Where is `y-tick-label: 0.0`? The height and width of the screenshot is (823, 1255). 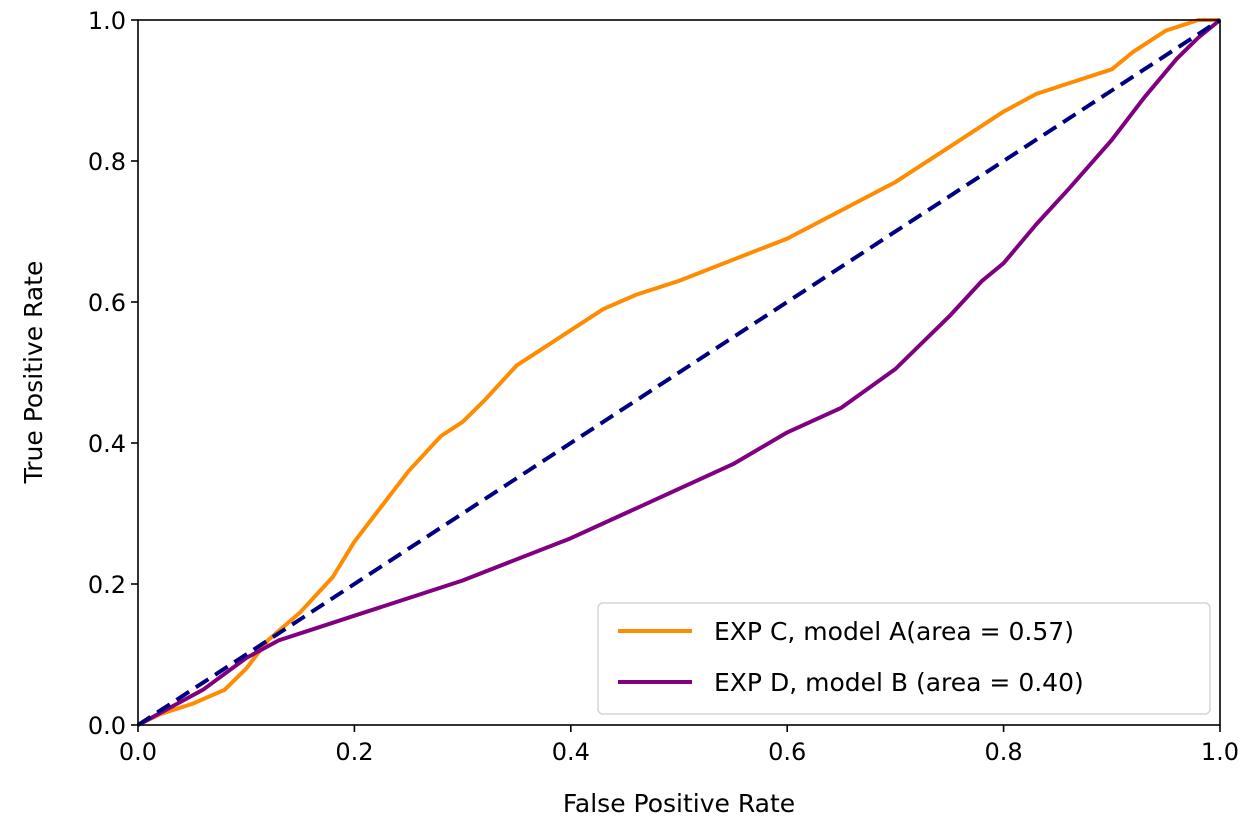 y-tick-label: 0.0 is located at coordinates (107, 726).